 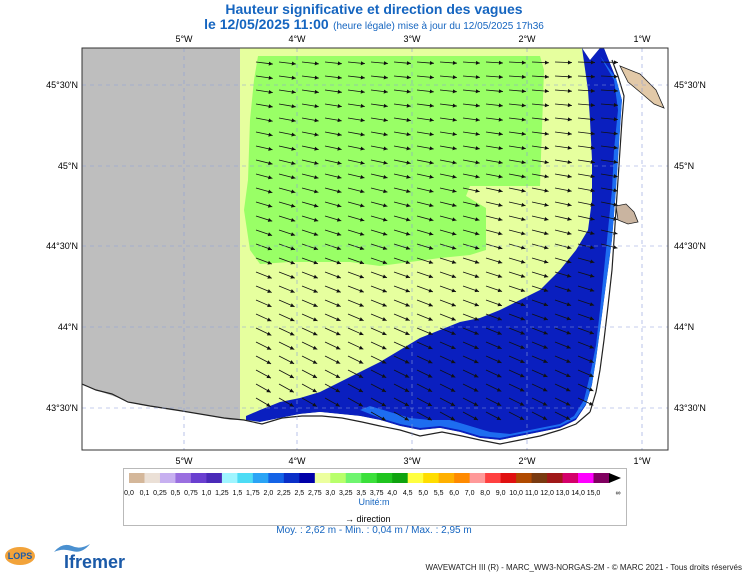 What do you see at coordinates (578, 493) in the screenshot?
I see `scale-tick-label: 14,0` at bounding box center [578, 493].